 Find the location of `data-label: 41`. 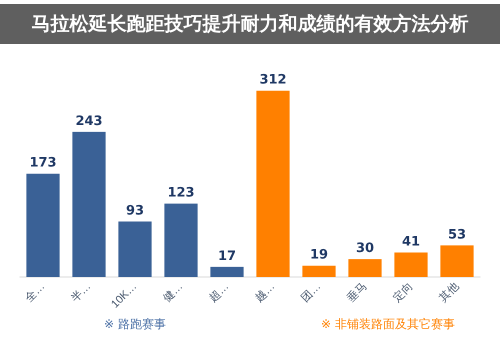

data-label: 41 is located at coordinates (411, 242).